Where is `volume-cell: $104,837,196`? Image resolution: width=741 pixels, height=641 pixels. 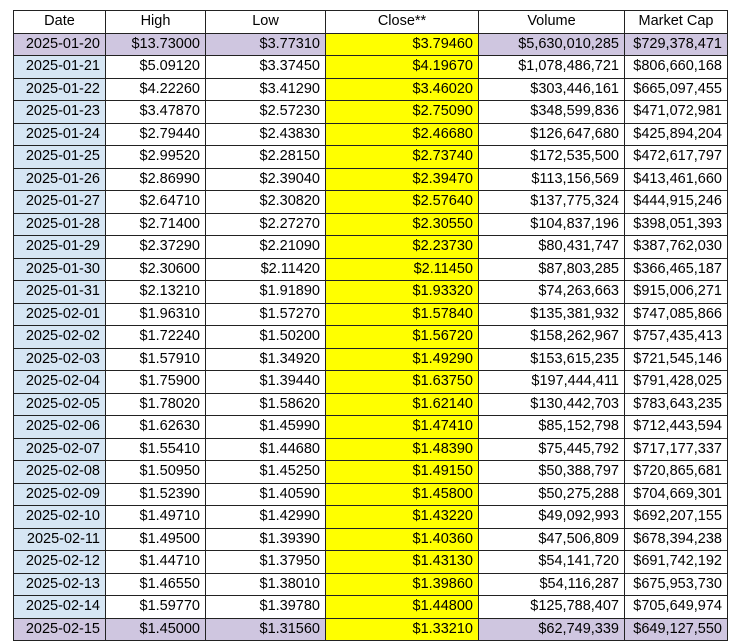
volume-cell: $104,837,196 is located at coordinates (551, 224).